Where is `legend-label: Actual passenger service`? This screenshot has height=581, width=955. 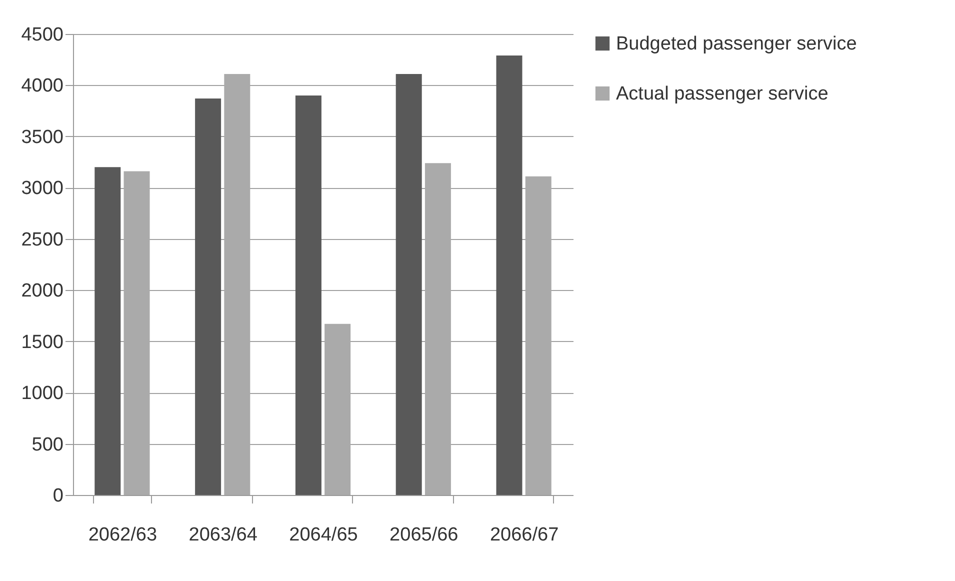 legend-label: Actual passenger service is located at coordinates (722, 94).